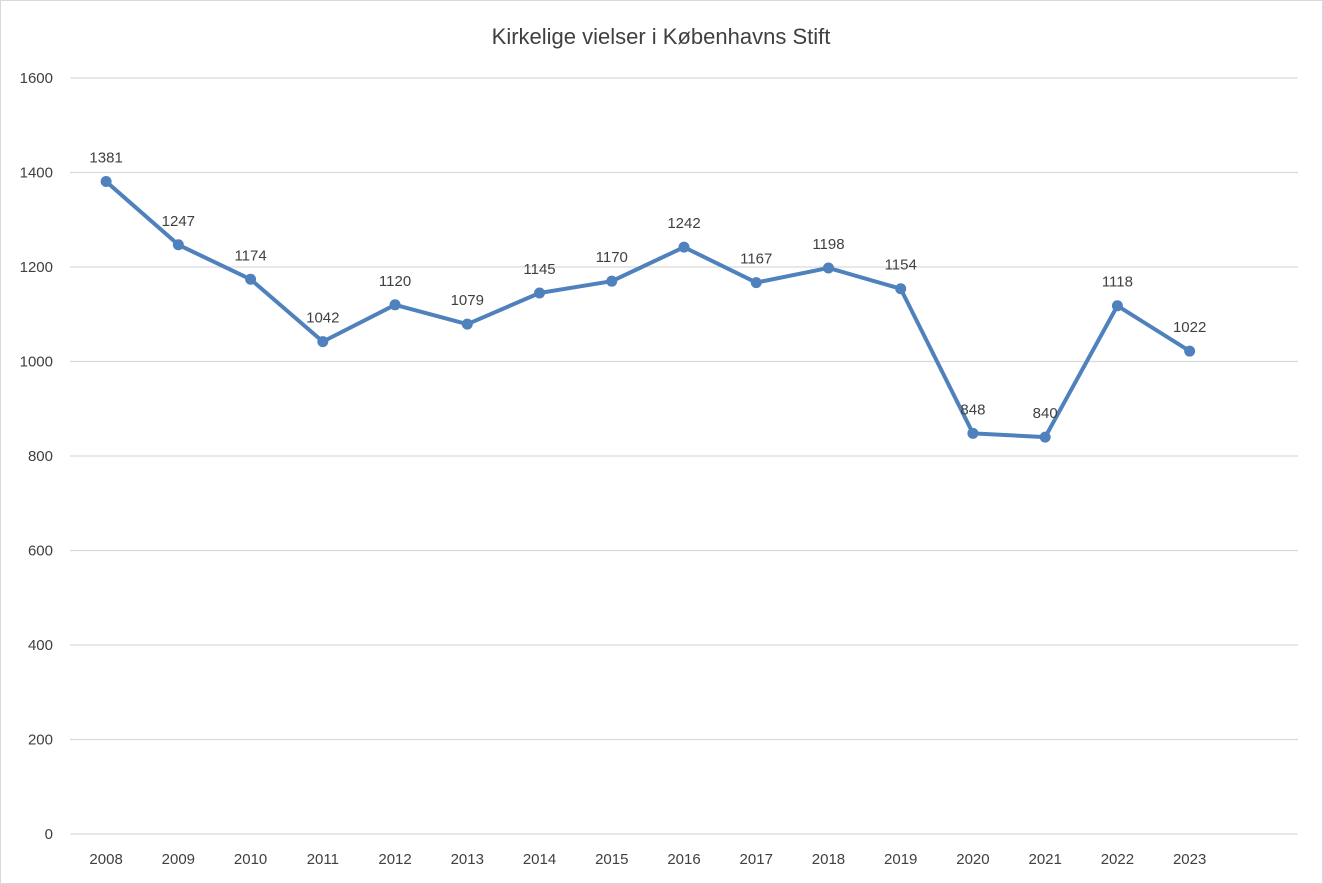  Describe the element at coordinates (36, 173) in the screenshot. I see `y-tick-label: 1400` at that location.